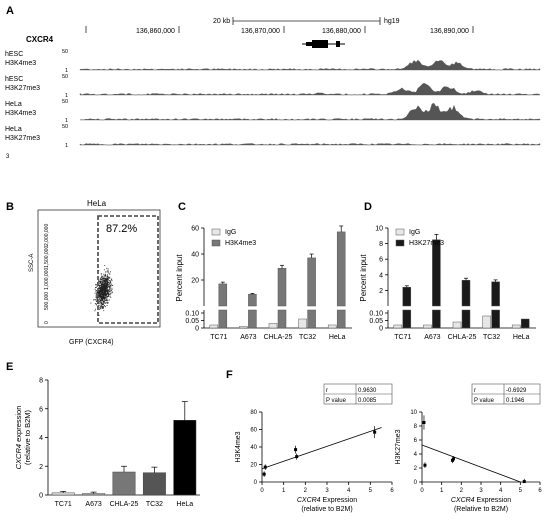 This screenshot has width=550, height=524. Describe the element at coordinates (229, 375) in the screenshot. I see `panel-label-f: F` at that location.